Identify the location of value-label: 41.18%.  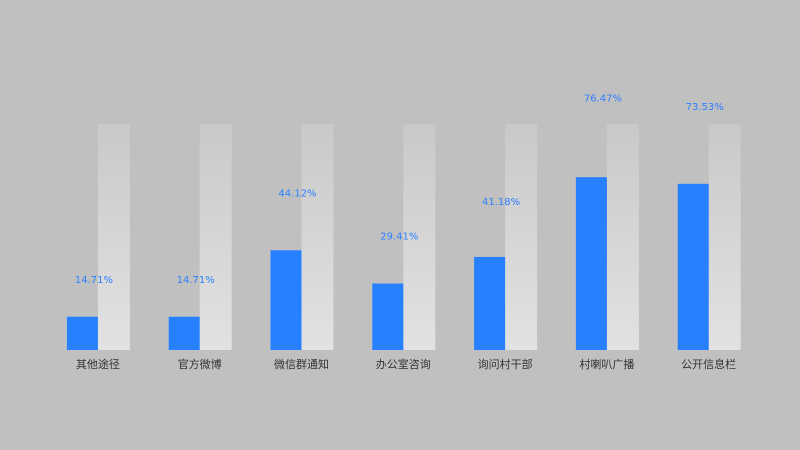
(501, 202).